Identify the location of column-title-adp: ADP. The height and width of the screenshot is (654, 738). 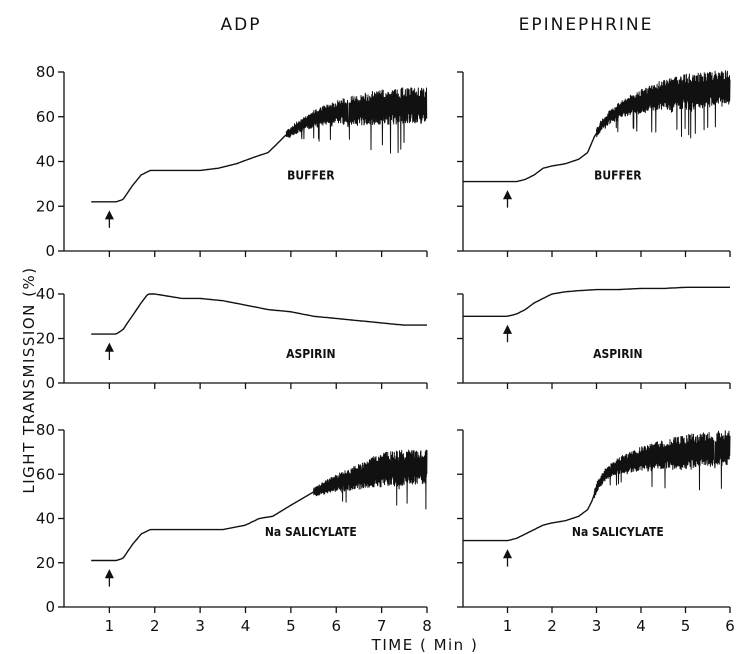
(241, 25).